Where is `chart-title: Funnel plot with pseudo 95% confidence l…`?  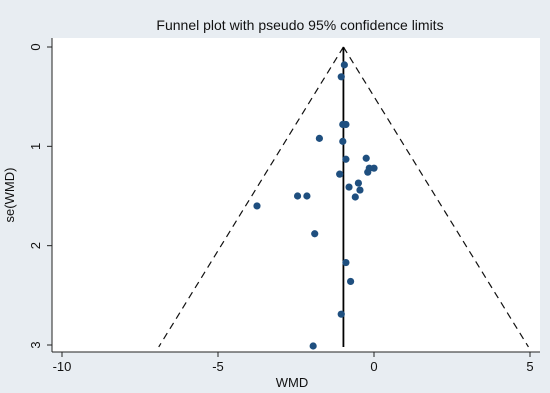
chart-title: Funnel plot with pseudo 95% confidence l… is located at coordinates (299, 25).